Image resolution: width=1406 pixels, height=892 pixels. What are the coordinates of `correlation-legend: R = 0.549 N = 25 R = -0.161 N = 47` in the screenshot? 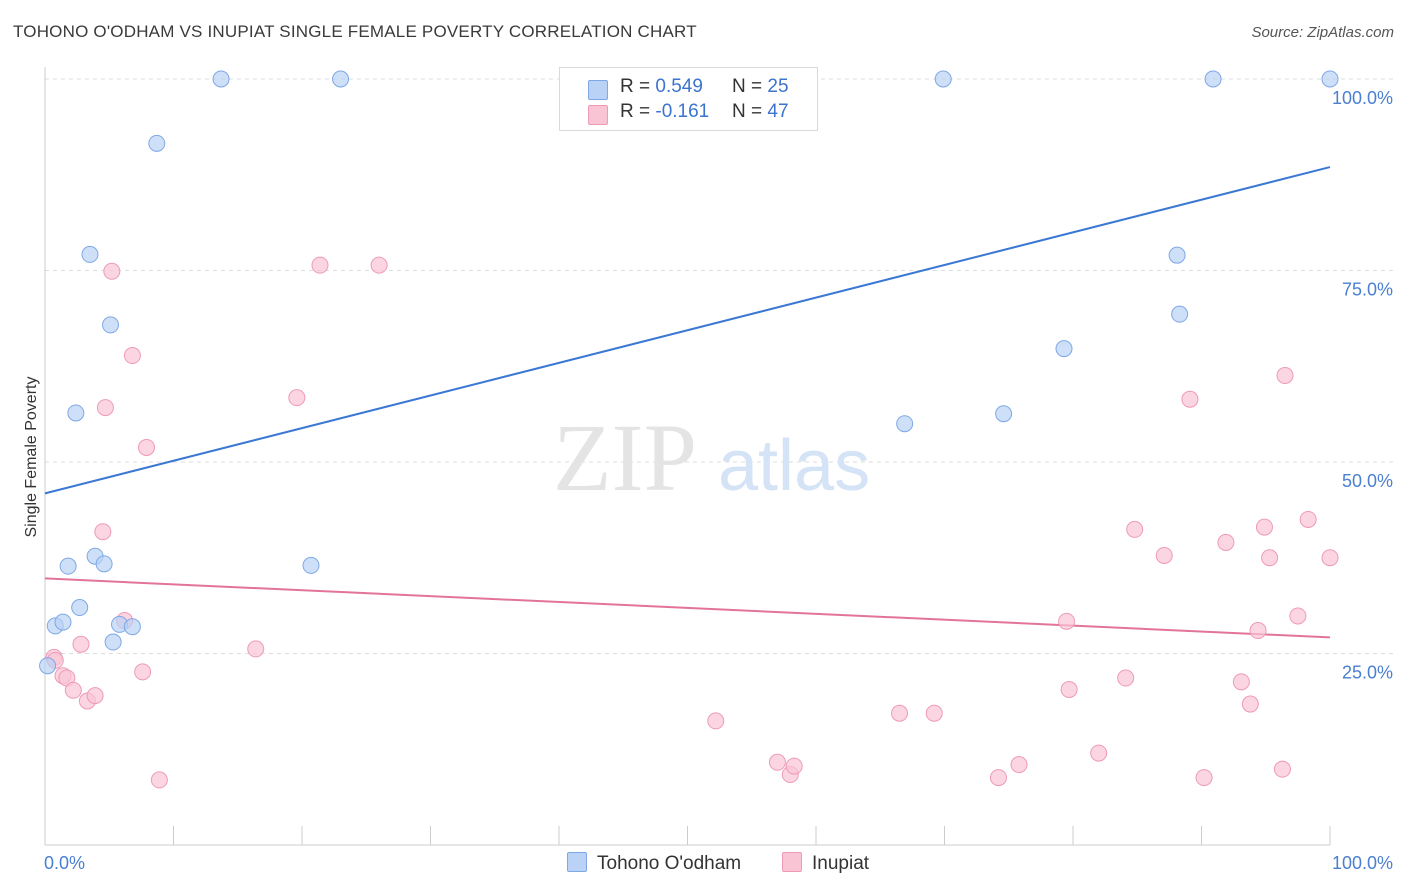 It's located at (688, 99).